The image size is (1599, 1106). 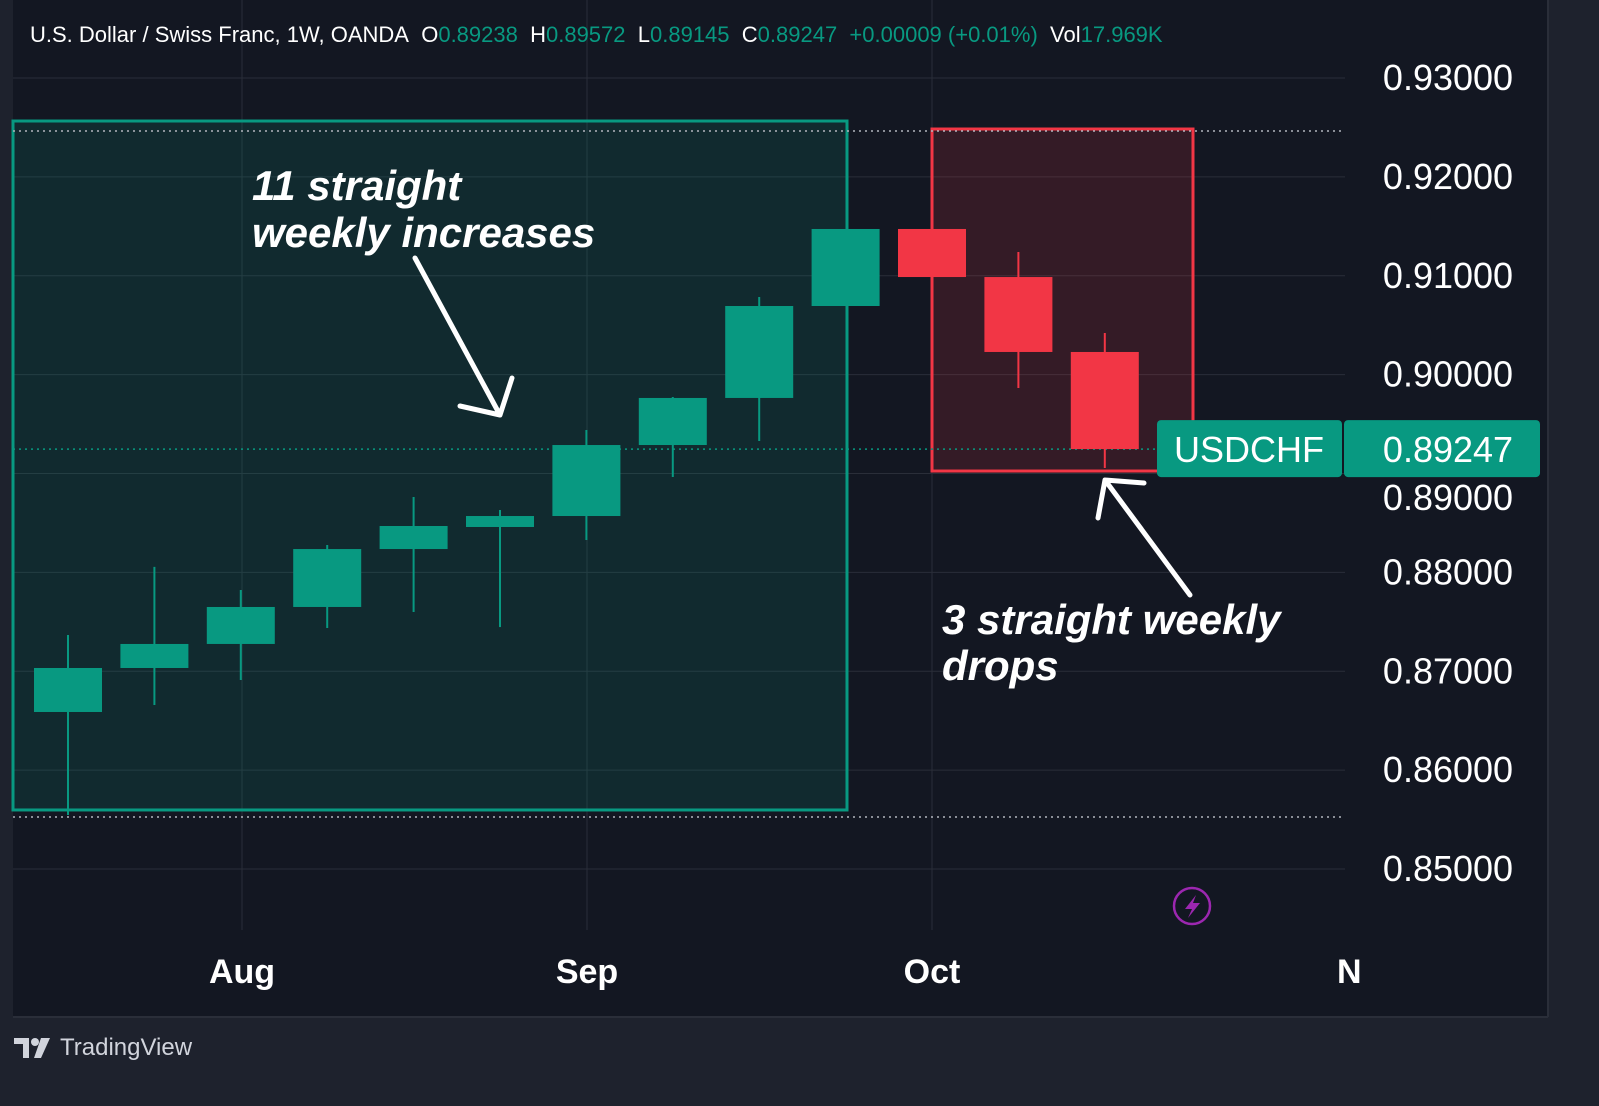 What do you see at coordinates (1448, 275) in the screenshot?
I see `y-tick-label: 0.91000` at bounding box center [1448, 275].